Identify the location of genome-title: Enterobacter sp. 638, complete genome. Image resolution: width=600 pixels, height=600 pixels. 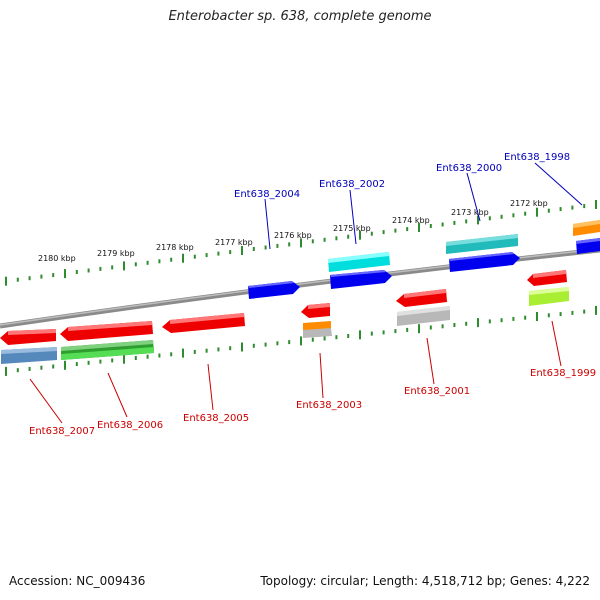
(300, 16).